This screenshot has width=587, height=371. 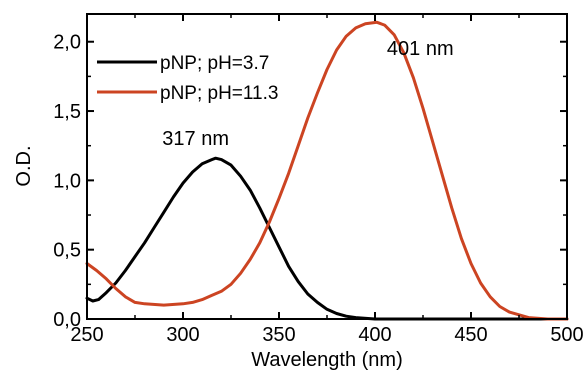 What do you see at coordinates (187, 78) in the screenshot?
I see `legend: pNP; pH=3.7 pNP; pH=11.3` at bounding box center [187, 78].